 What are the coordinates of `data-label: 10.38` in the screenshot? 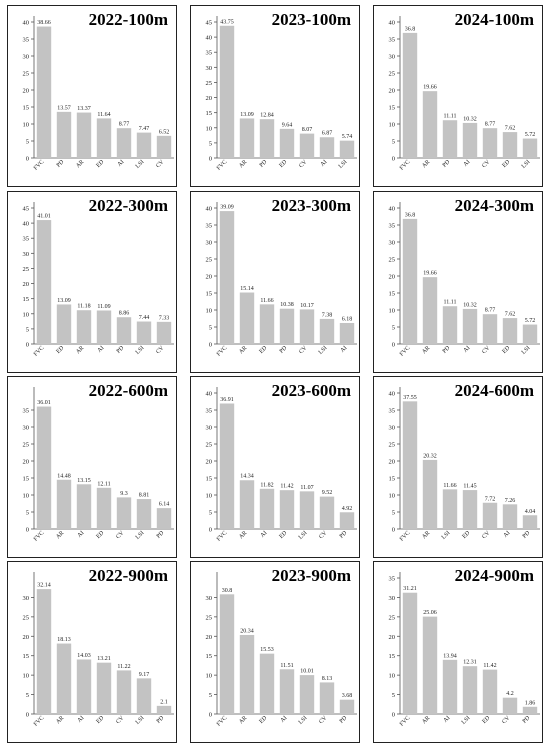 It's located at (287, 305).